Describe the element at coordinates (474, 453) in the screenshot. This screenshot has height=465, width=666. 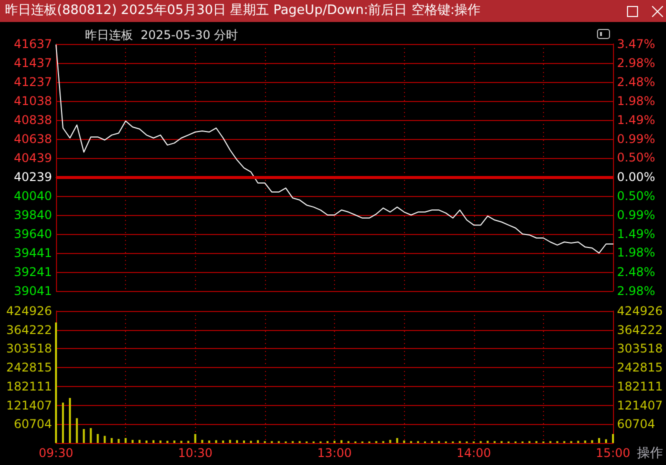
I see `x-tick-label: 14:00` at that location.